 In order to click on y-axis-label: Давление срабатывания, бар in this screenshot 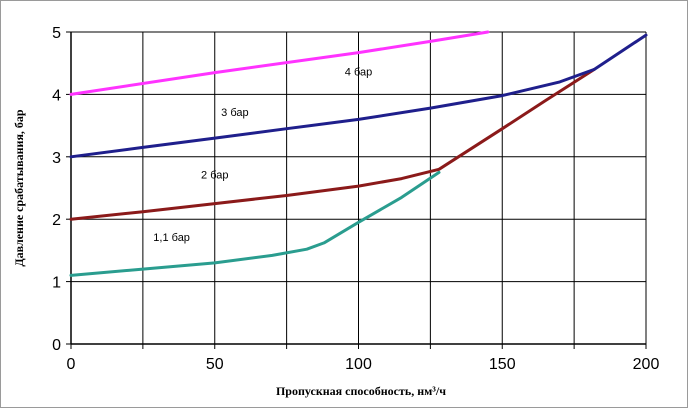, I will do `click(19, 188)`.